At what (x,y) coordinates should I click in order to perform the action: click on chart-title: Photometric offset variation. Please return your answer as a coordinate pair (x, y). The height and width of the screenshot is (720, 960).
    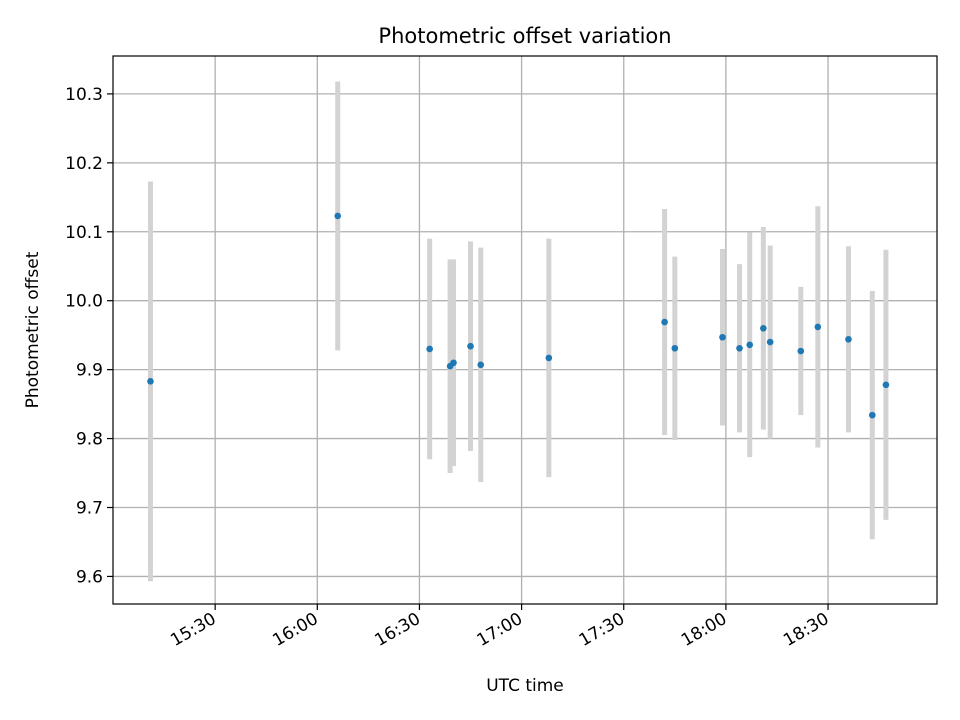
    Looking at the image, I should click on (524, 36).